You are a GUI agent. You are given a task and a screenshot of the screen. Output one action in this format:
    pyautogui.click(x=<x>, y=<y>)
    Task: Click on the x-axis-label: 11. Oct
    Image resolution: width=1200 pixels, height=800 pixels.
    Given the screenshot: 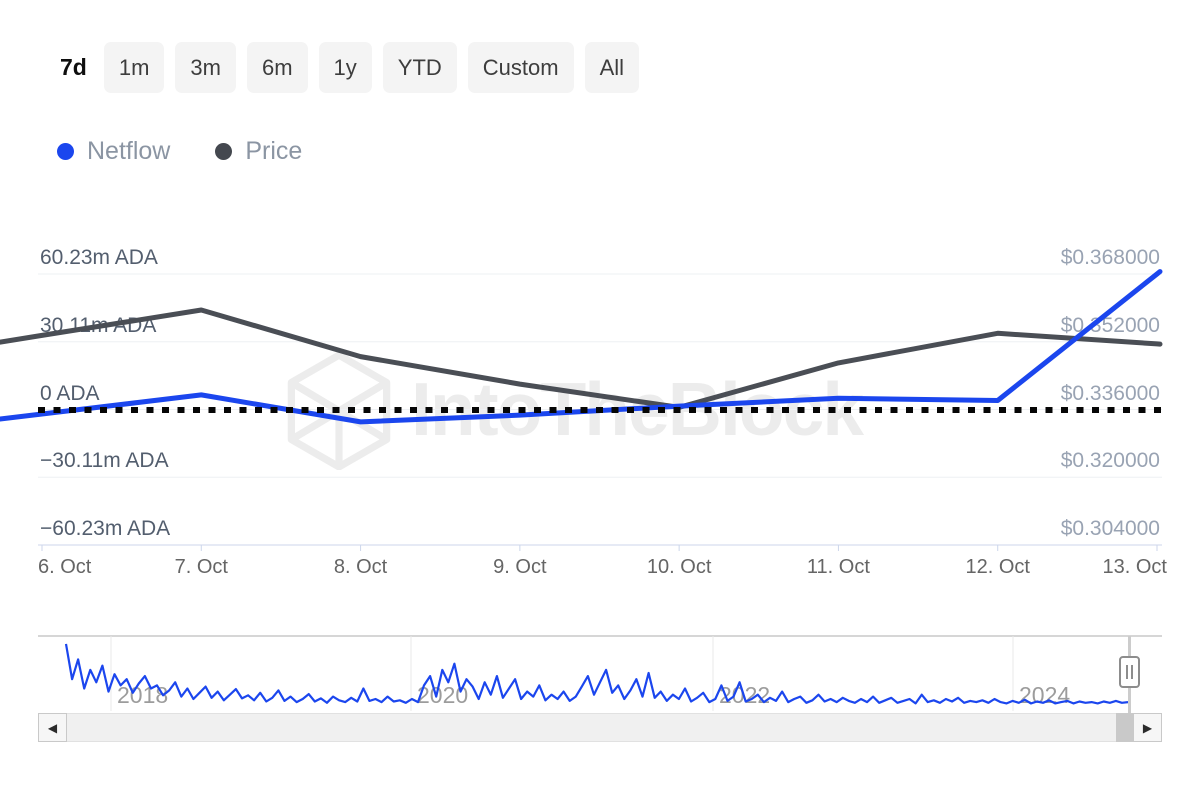 What is the action you would take?
    pyautogui.click(x=838, y=567)
    